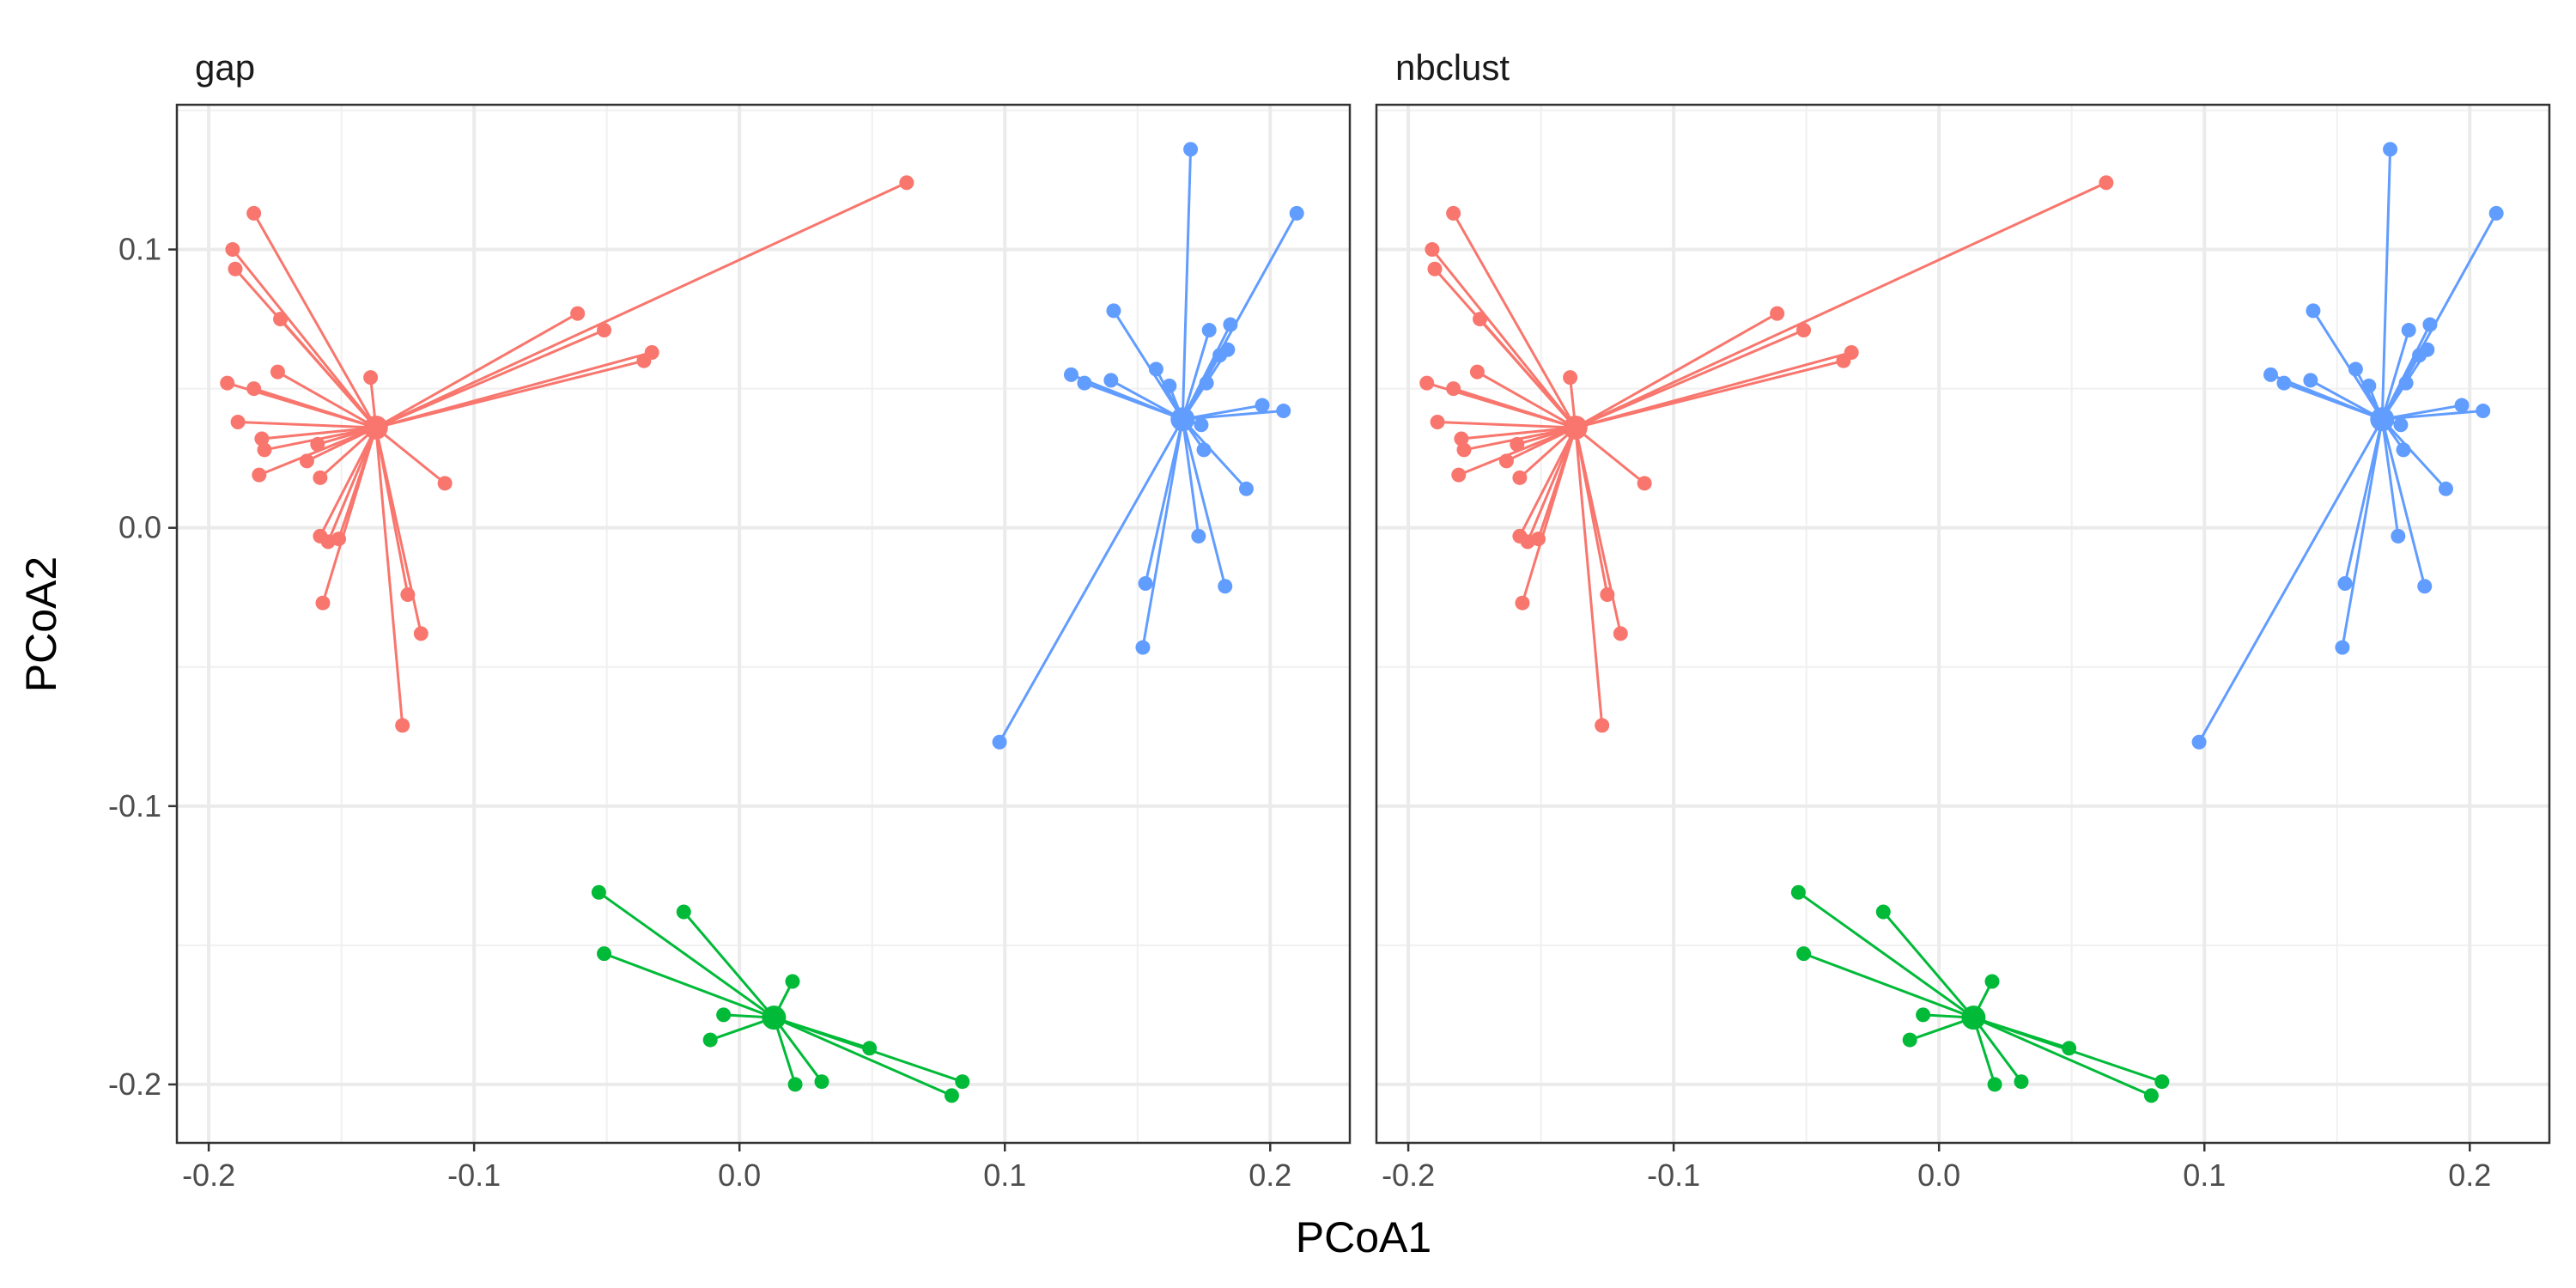 The height and width of the screenshot is (1288, 2576). I want to click on y-tick-label: -0.1, so click(134, 806).